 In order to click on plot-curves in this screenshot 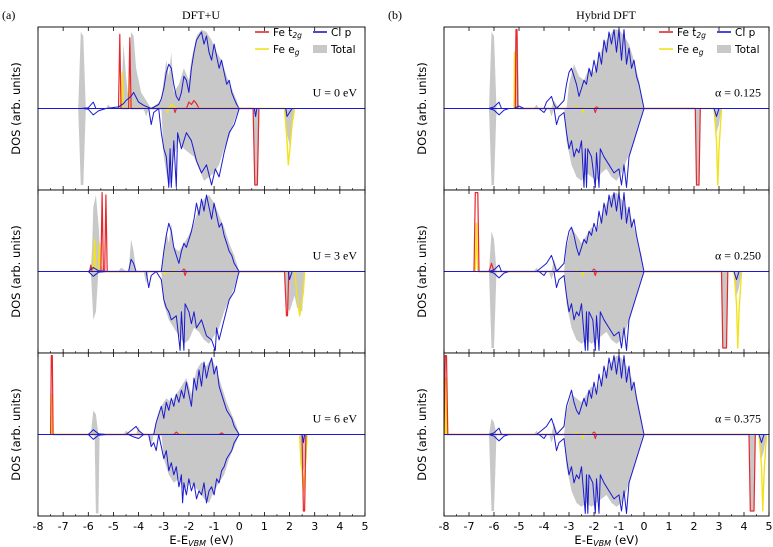, I will do `click(196, 271)`.